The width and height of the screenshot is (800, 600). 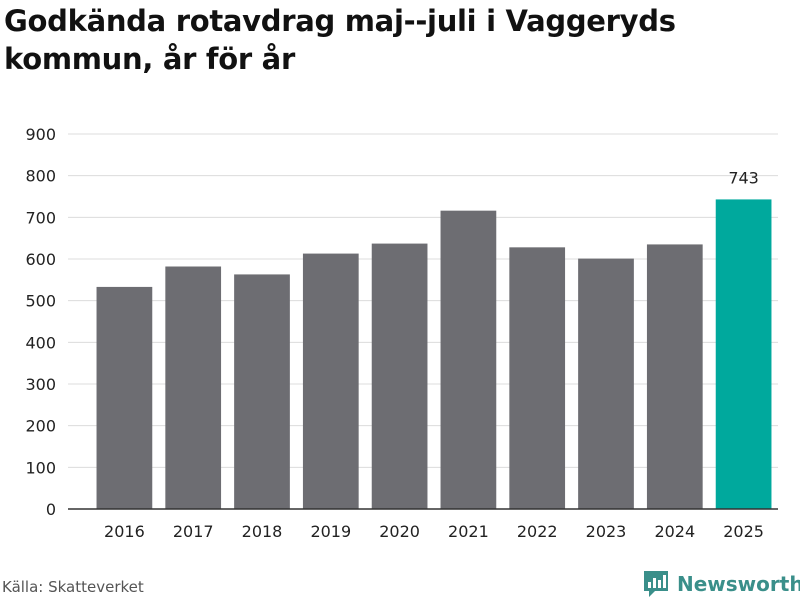 I want to click on y-tick-label: 700, so click(x=40, y=217).